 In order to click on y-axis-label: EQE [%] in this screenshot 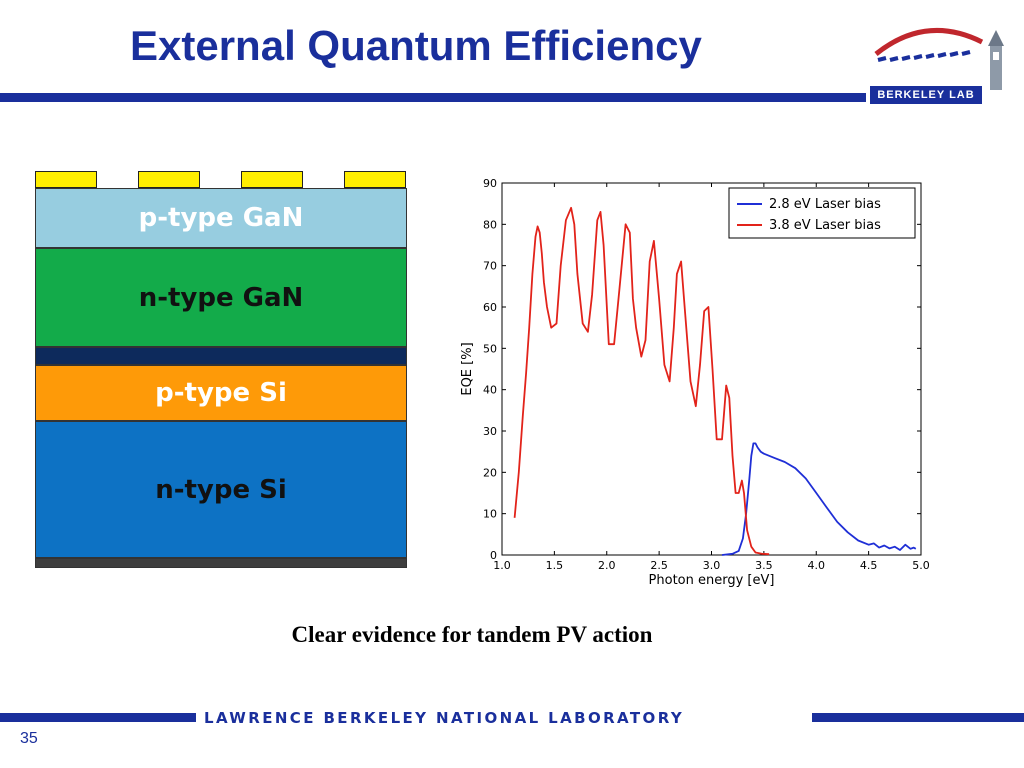, I will do `click(467, 368)`.